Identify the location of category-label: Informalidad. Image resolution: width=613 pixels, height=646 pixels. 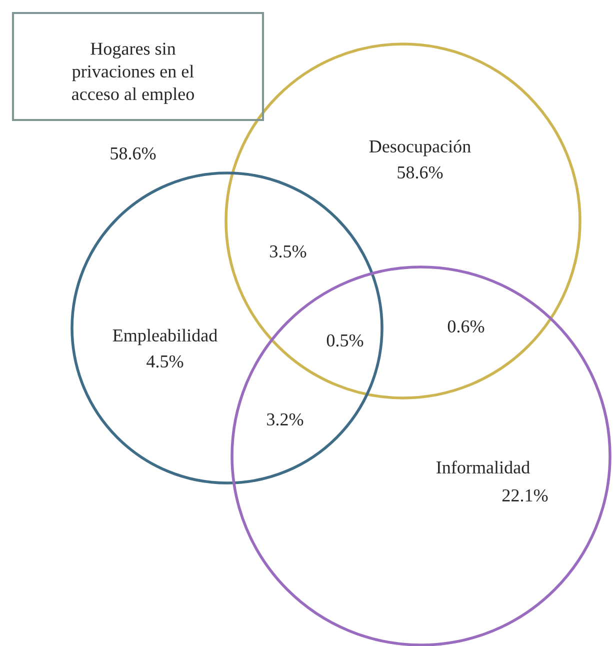
(483, 467).